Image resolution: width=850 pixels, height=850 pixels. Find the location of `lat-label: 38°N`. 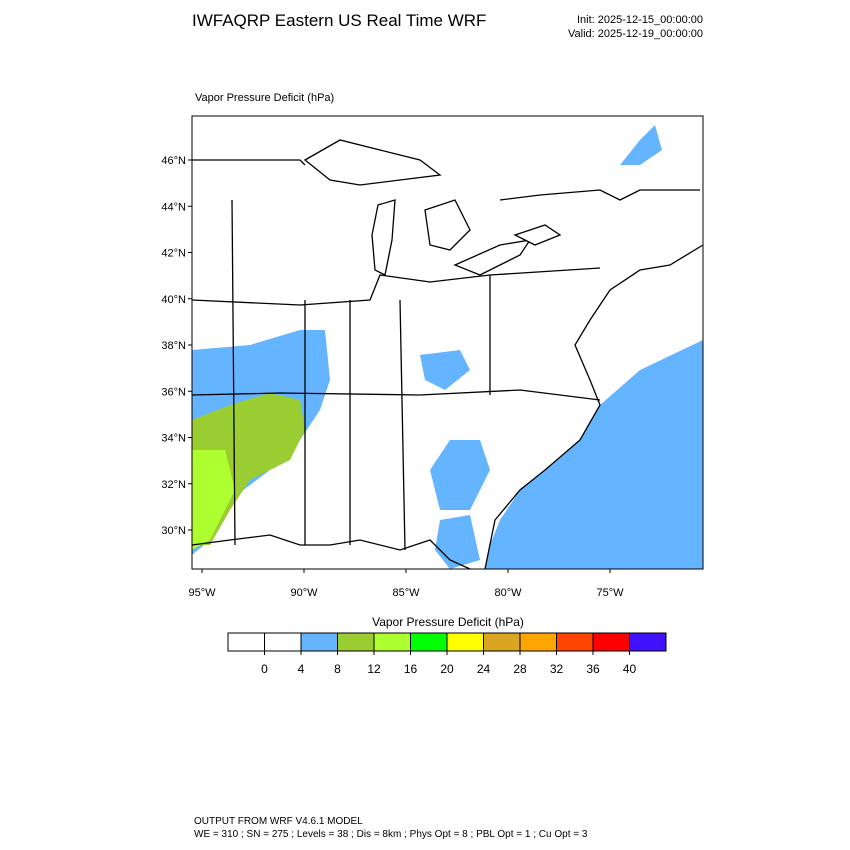

lat-label: 38°N is located at coordinates (173, 346).